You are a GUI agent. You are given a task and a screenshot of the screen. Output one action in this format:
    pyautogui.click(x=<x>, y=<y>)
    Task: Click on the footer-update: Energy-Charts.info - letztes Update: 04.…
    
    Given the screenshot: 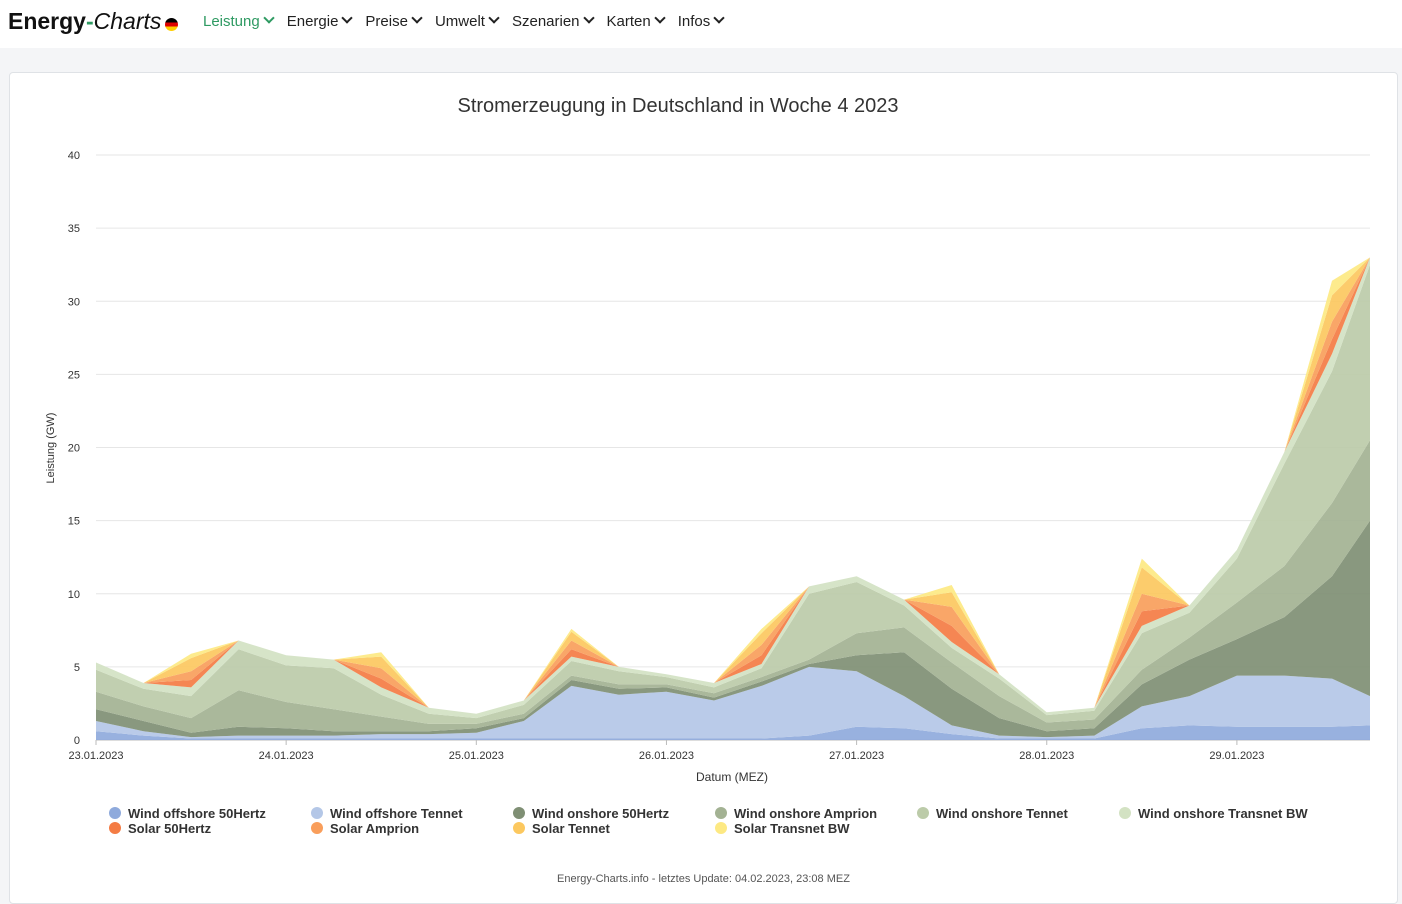 What is the action you would take?
    pyautogui.click(x=703, y=879)
    